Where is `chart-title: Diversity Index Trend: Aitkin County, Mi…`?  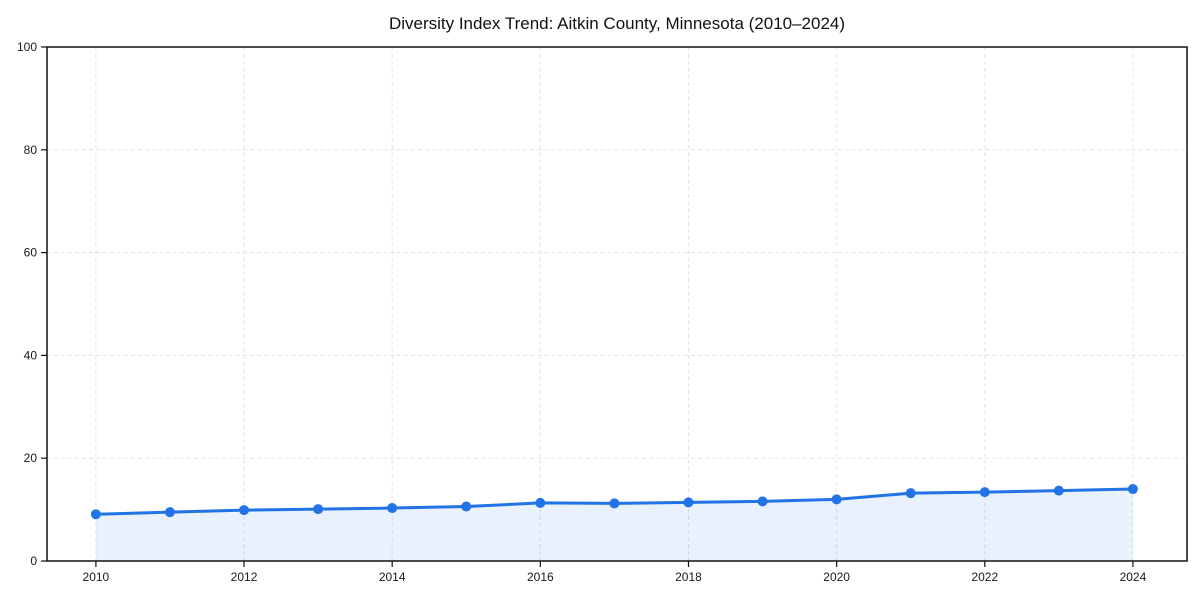 chart-title: Diversity Index Trend: Aitkin County, Mi… is located at coordinates (617, 23).